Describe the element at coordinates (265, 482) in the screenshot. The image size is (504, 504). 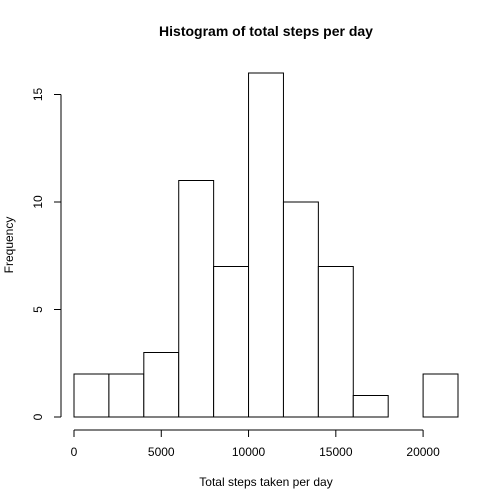
I see `x-axis-label: Total steps taken per day` at that location.